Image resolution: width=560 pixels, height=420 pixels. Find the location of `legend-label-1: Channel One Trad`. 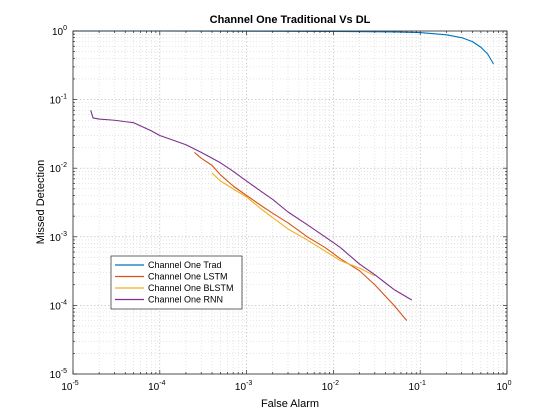

legend-label-1: Channel One Trad is located at coordinates (185, 265).